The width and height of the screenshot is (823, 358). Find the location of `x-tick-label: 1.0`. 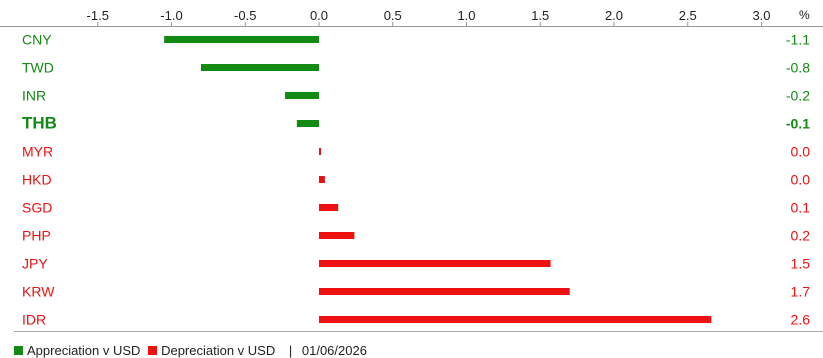

x-tick-label: 1.0 is located at coordinates (466, 15).